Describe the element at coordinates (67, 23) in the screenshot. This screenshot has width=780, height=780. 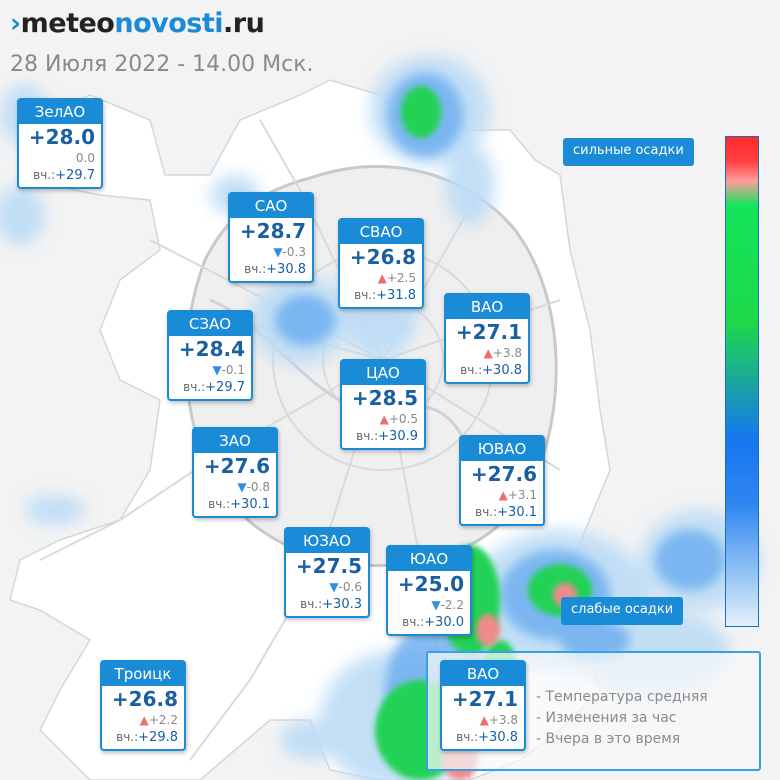
I see `logo-meteo: meteo` at that location.